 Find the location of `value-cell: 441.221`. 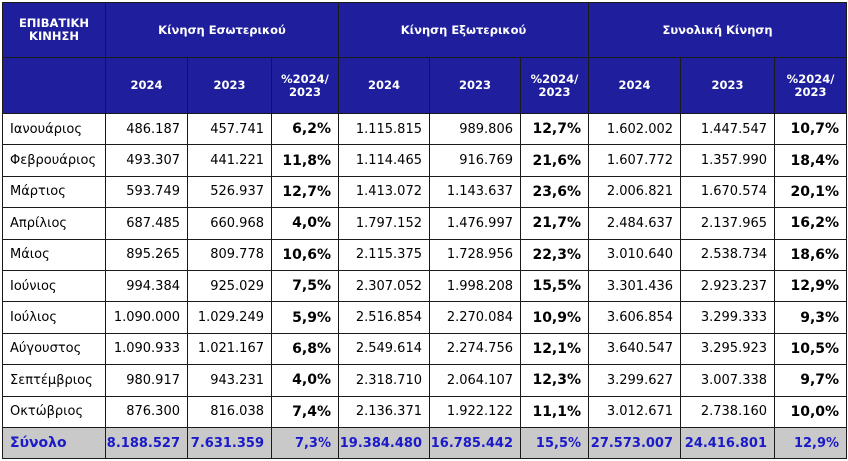

value-cell: 441.221 is located at coordinates (229, 160).